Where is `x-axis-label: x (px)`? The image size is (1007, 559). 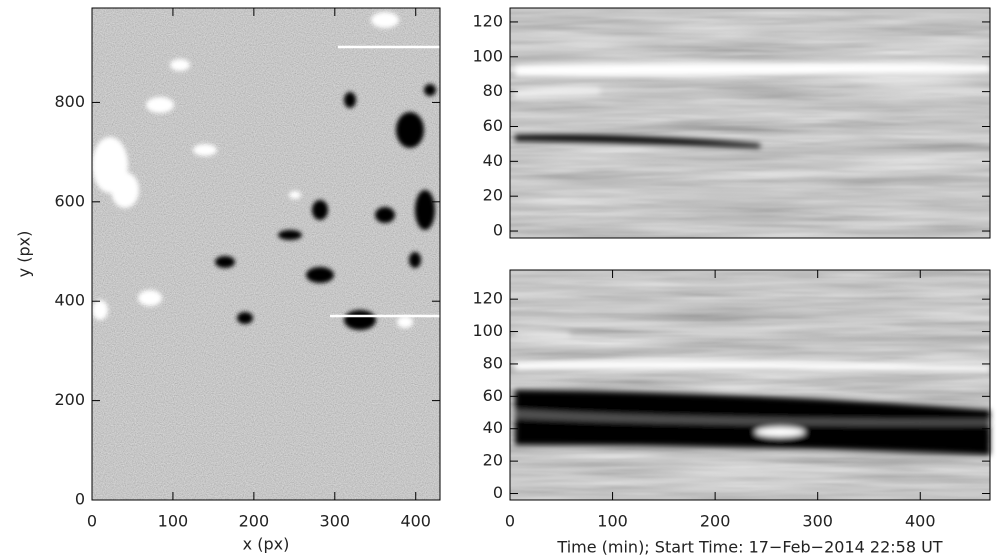 x-axis-label: x (px) is located at coordinates (266, 544).